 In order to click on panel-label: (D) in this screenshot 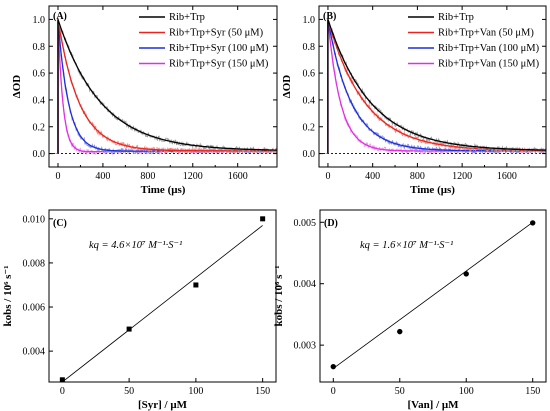, I will do `click(331, 223)`.